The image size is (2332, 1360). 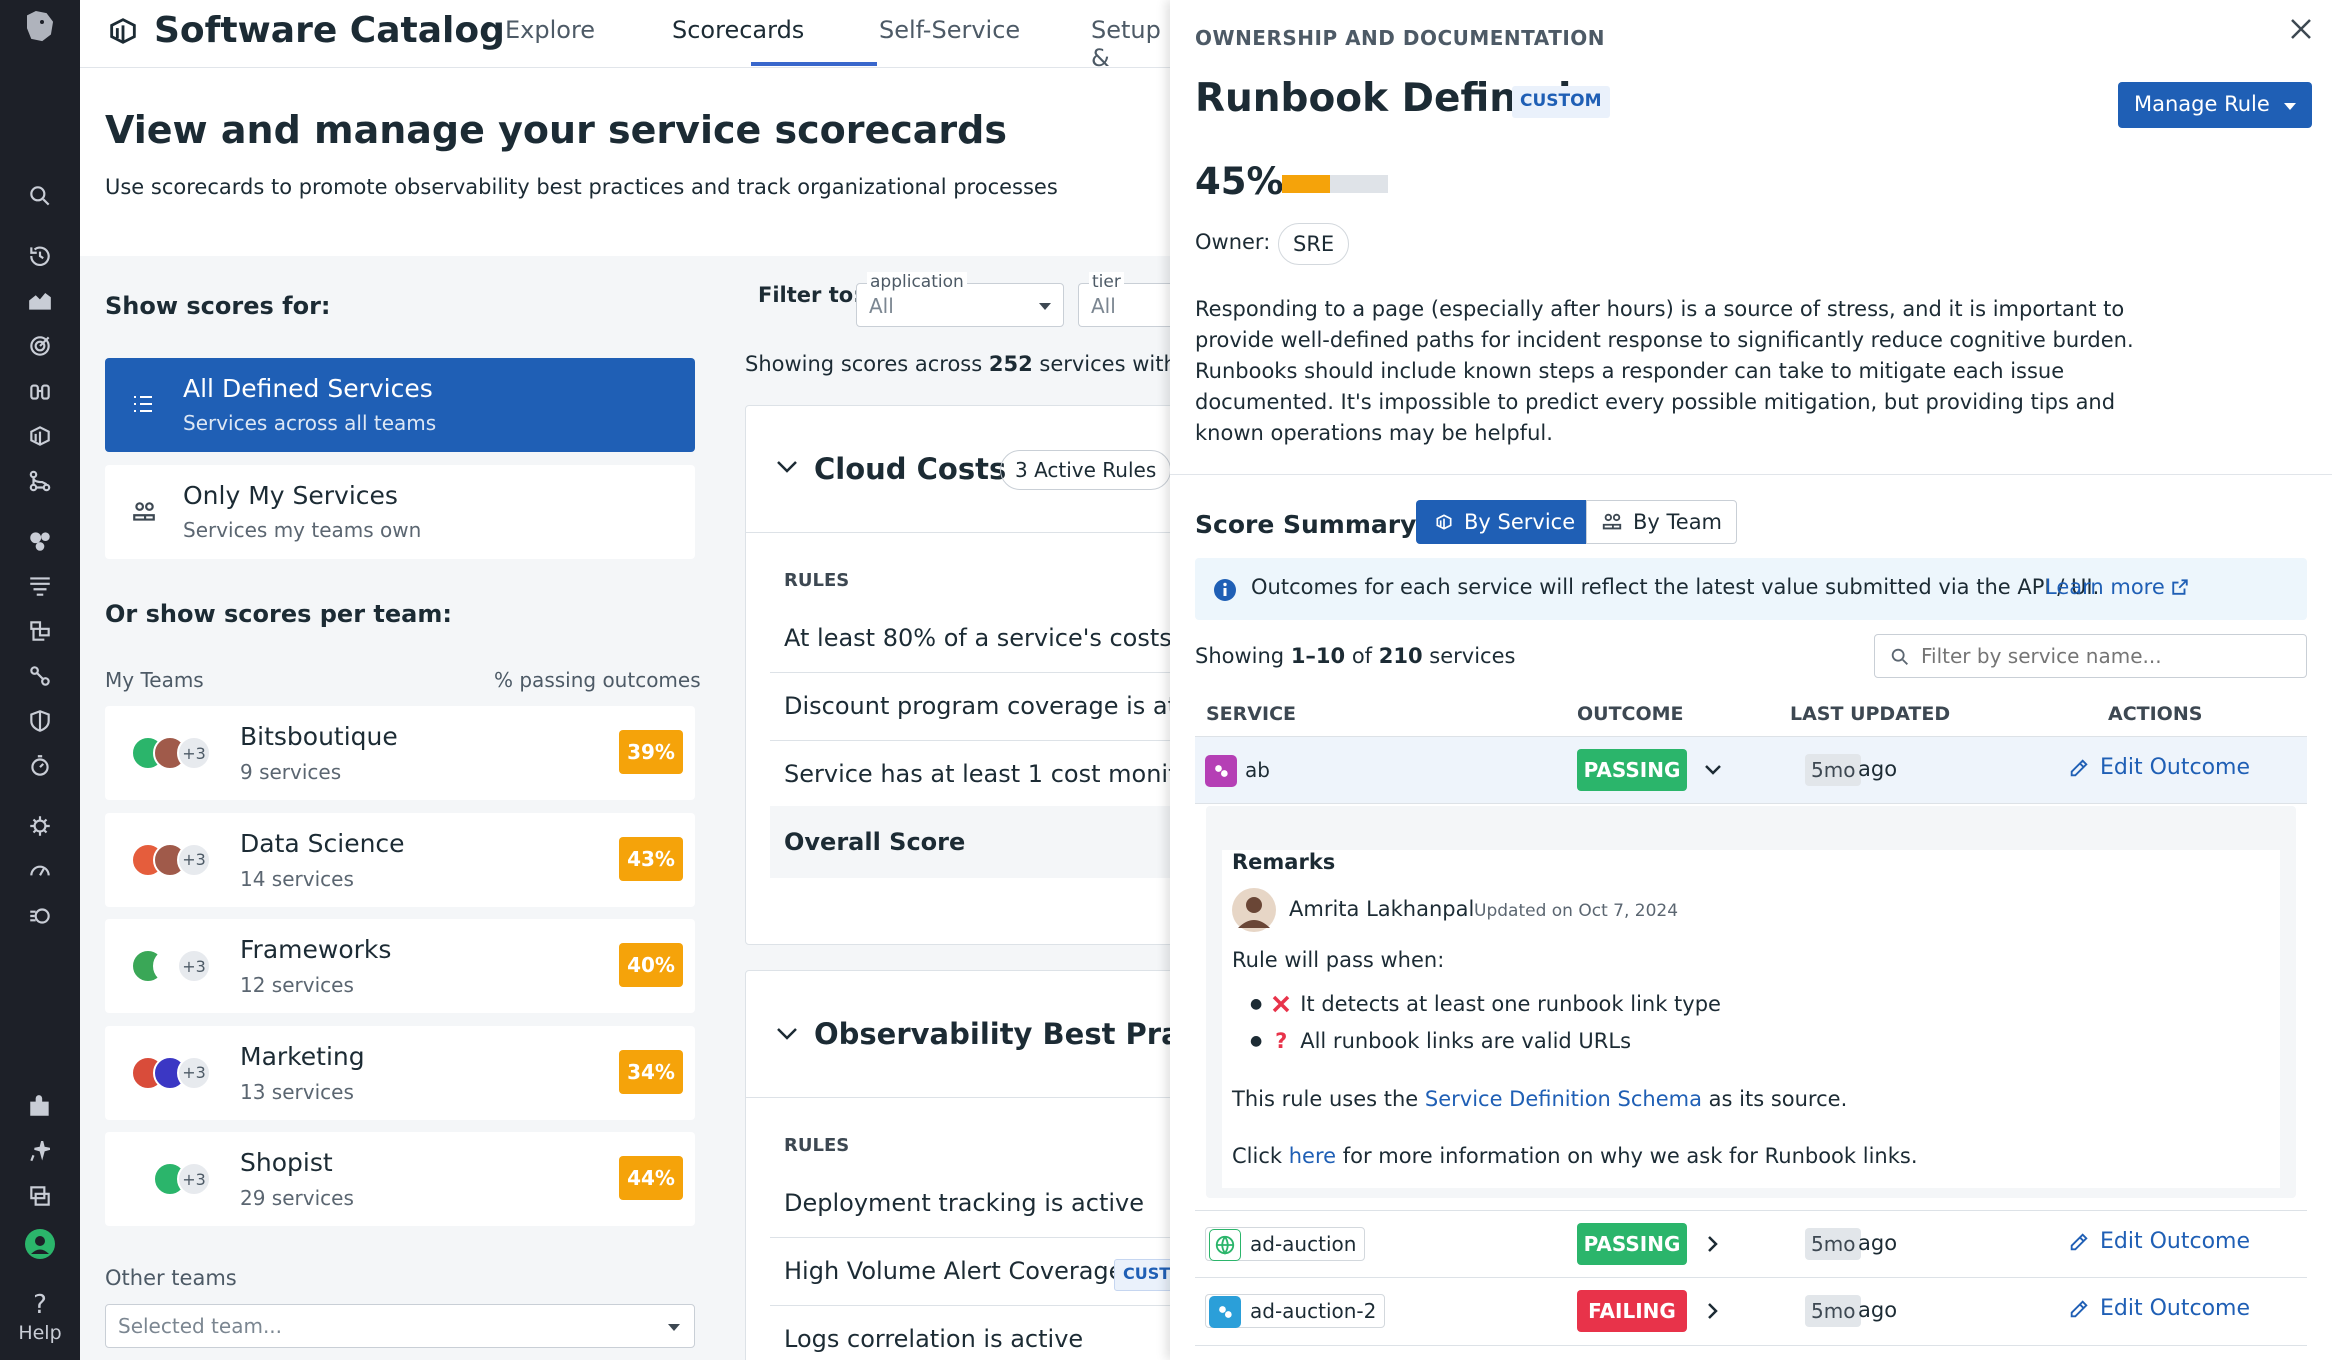 I want to click on by-team-toggle: By Team, so click(x=1661, y=522).